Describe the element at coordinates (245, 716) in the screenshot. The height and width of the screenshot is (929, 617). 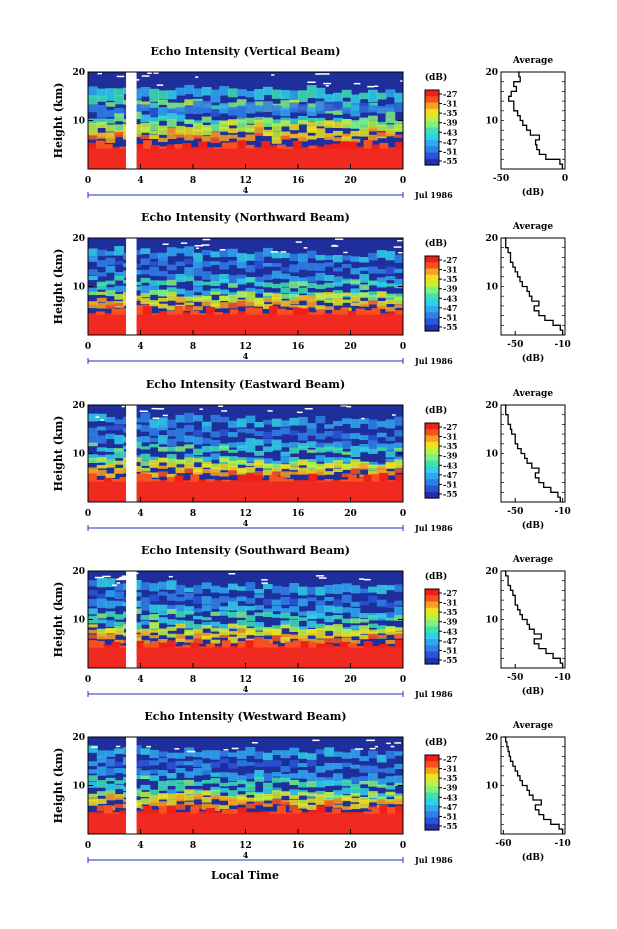
I see `panel-title: Echo Intensity (Westward Beam)` at that location.